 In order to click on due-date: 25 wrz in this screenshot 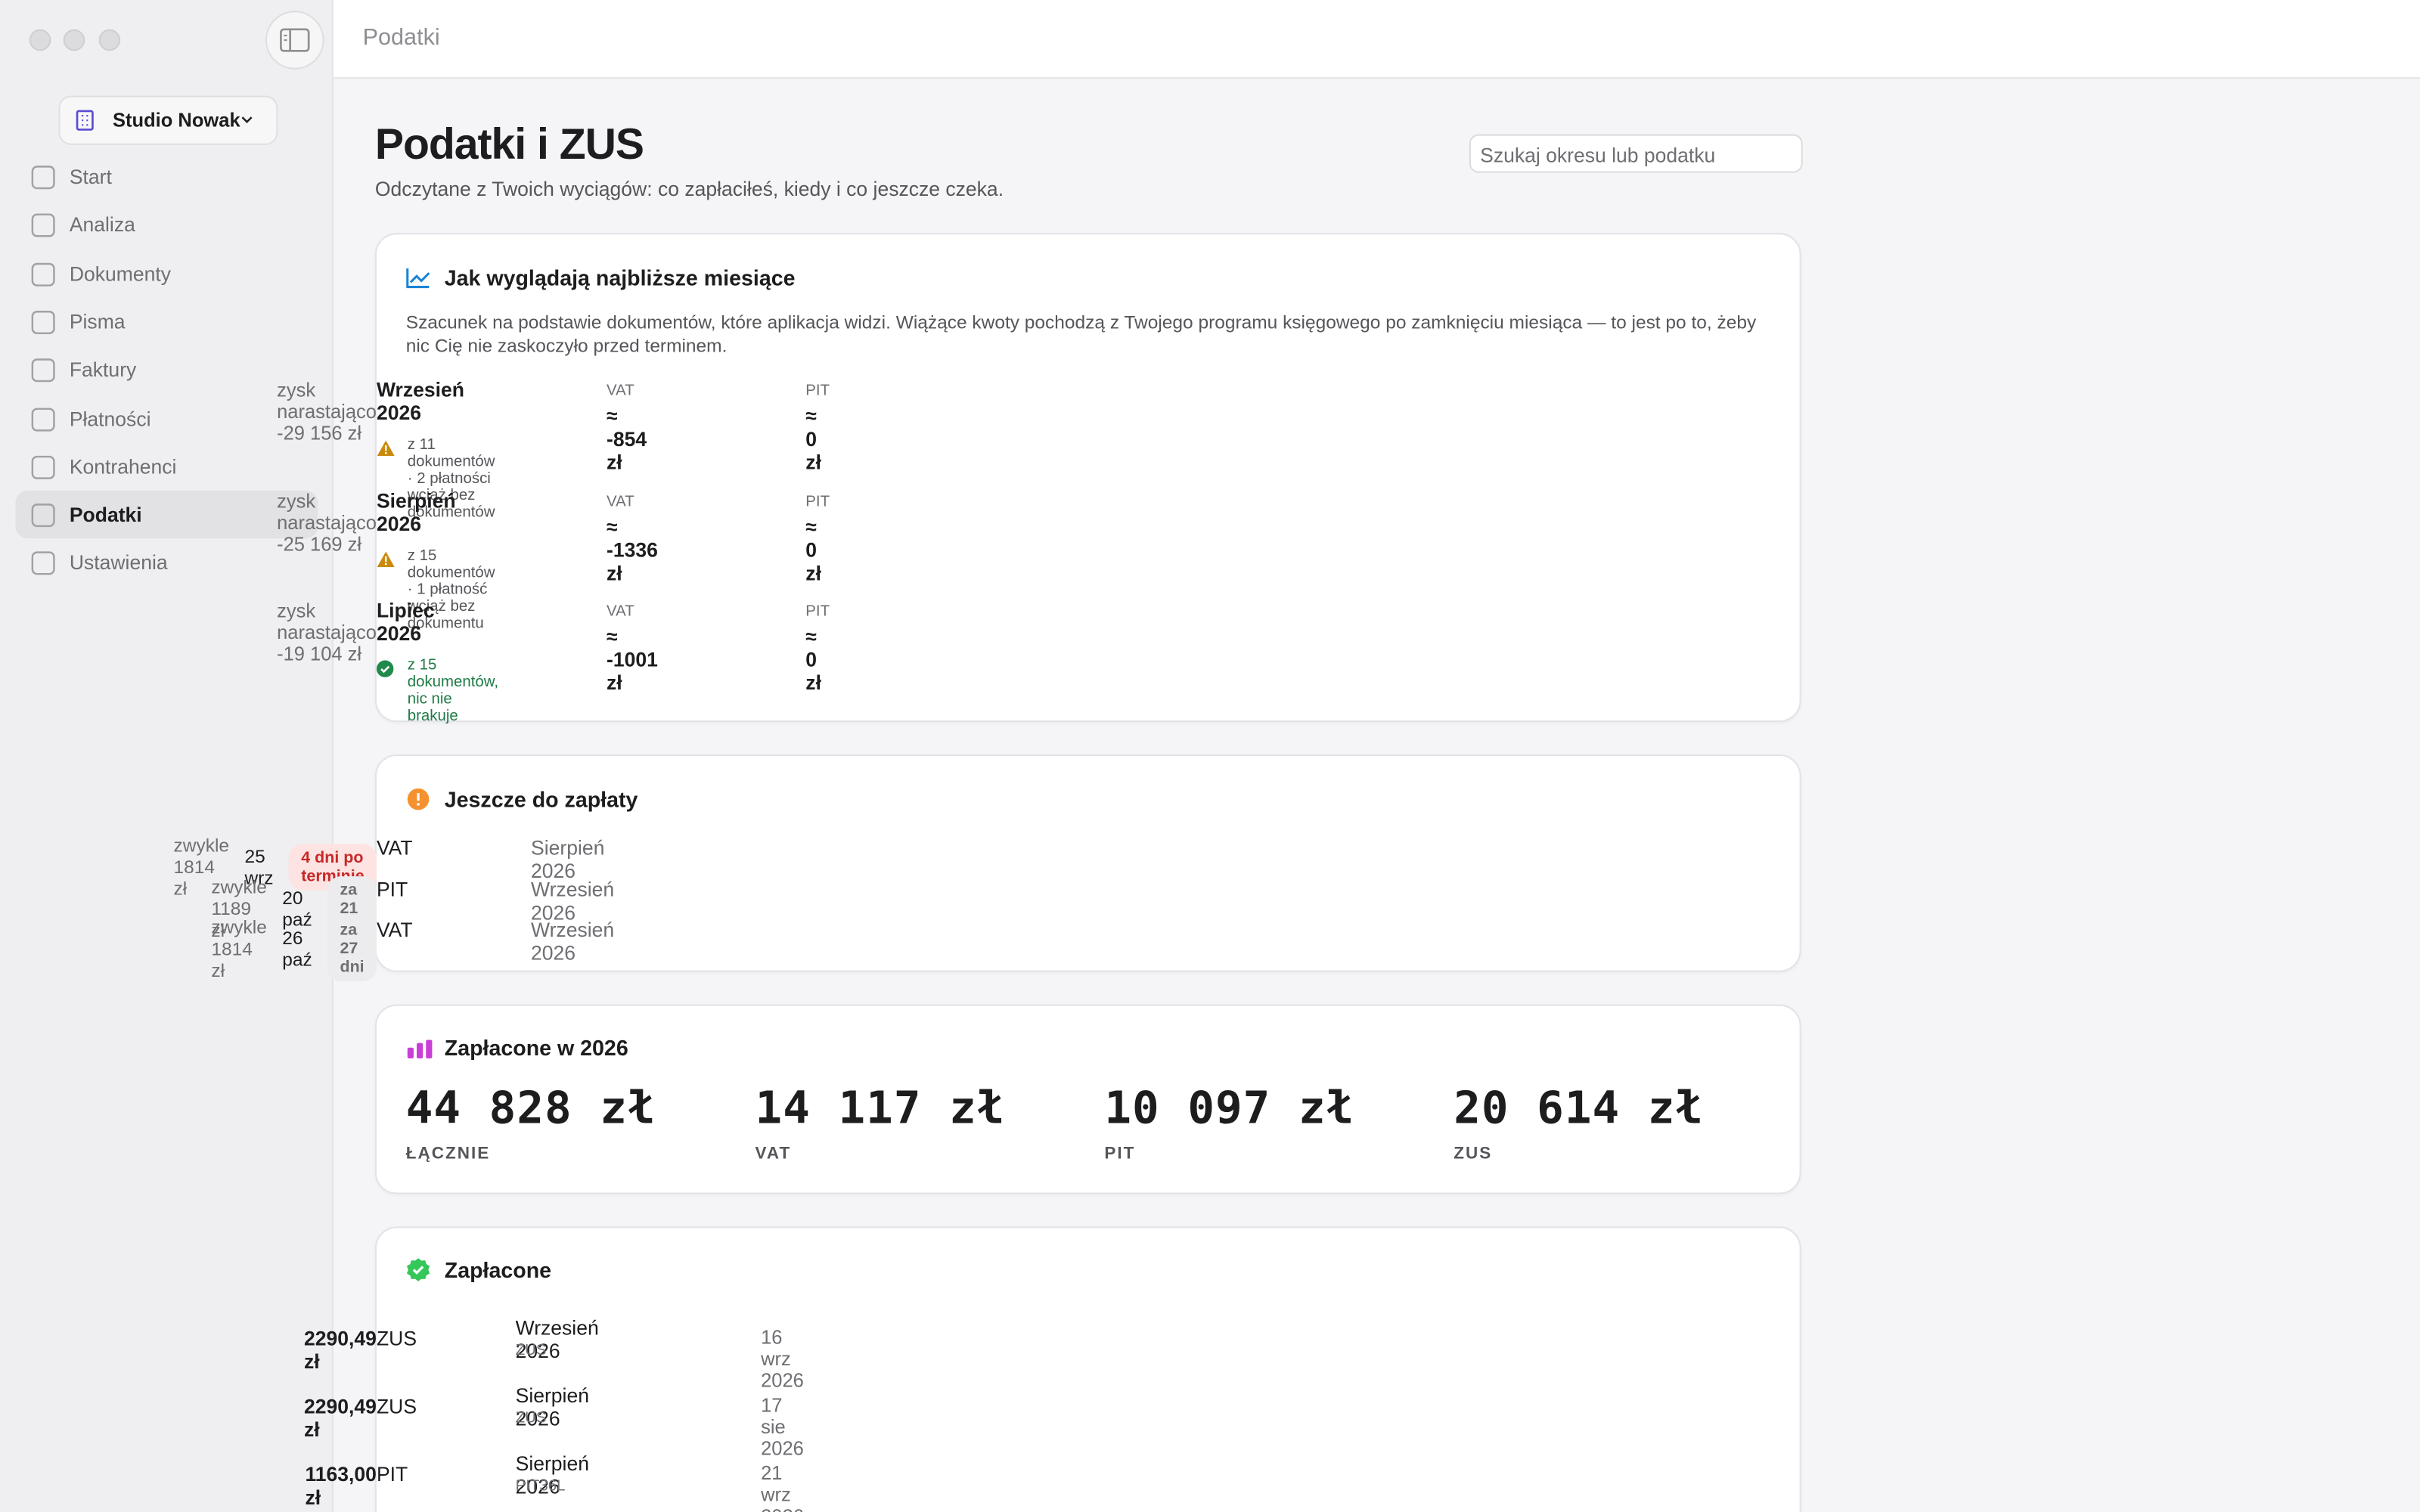, I will do `click(259, 867)`.